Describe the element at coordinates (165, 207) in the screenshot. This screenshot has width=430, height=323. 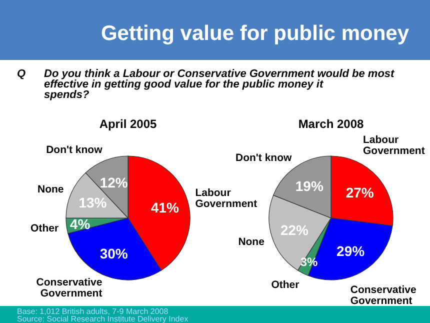
I see `data-label: 41%` at that location.